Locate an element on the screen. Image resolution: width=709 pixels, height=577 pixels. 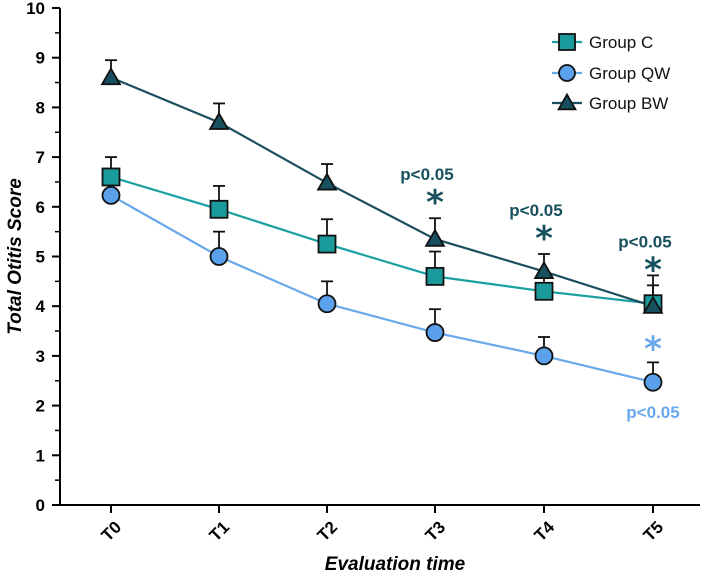
y-tick-label: 1 is located at coordinates (40, 455).